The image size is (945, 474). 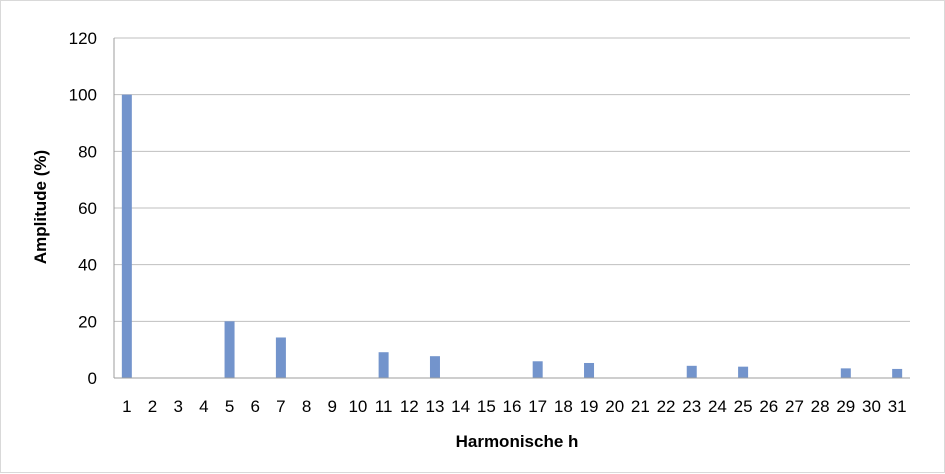 I want to click on x-tick-label: 3, so click(x=177, y=406).